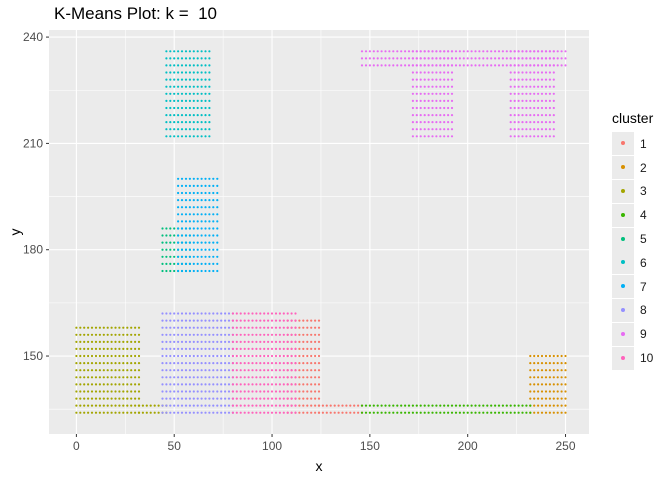  Describe the element at coordinates (623, 287) in the screenshot. I see `legend-swatch` at that location.